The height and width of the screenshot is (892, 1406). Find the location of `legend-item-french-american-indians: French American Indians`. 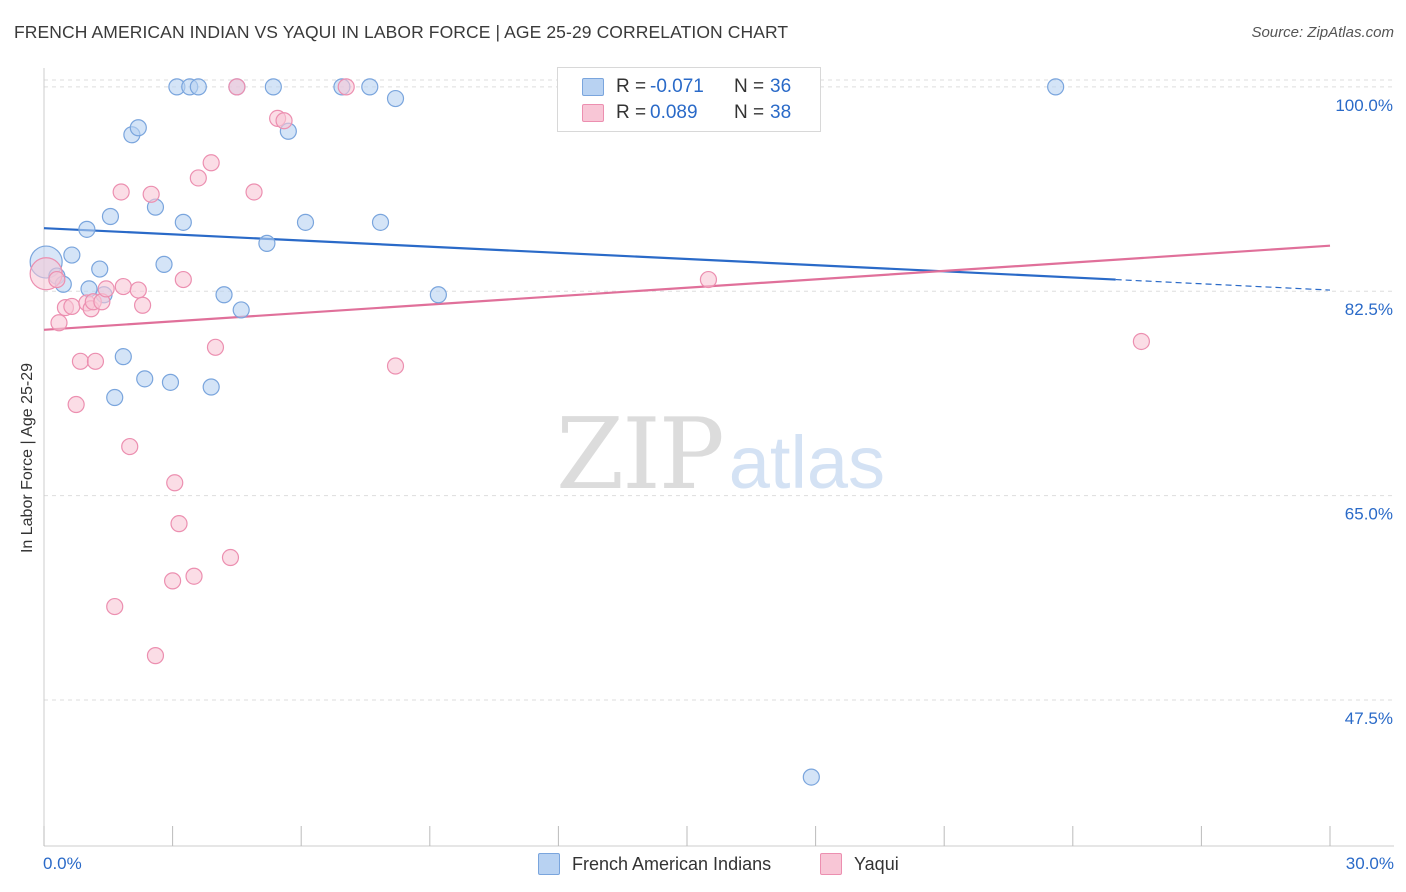

legend-item-french-american-indians: French American Indians is located at coordinates (654, 864).